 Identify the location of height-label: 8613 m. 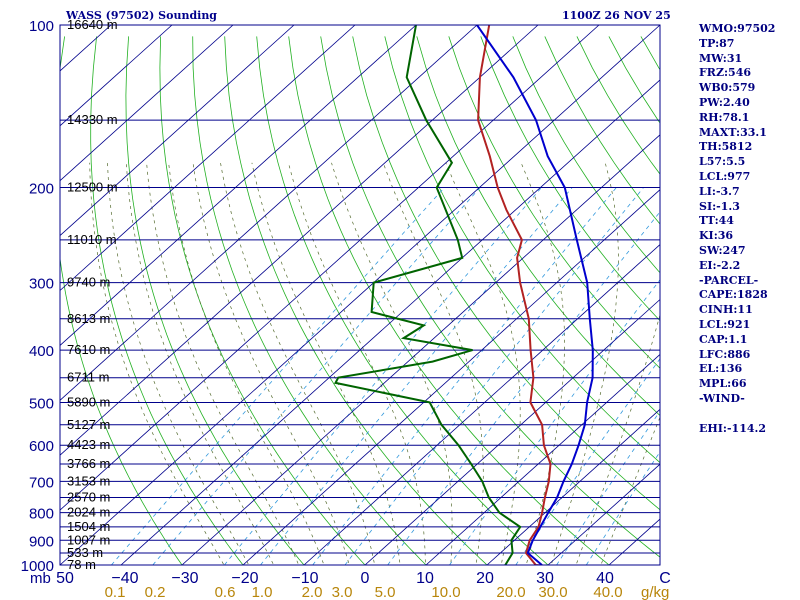
(88, 318).